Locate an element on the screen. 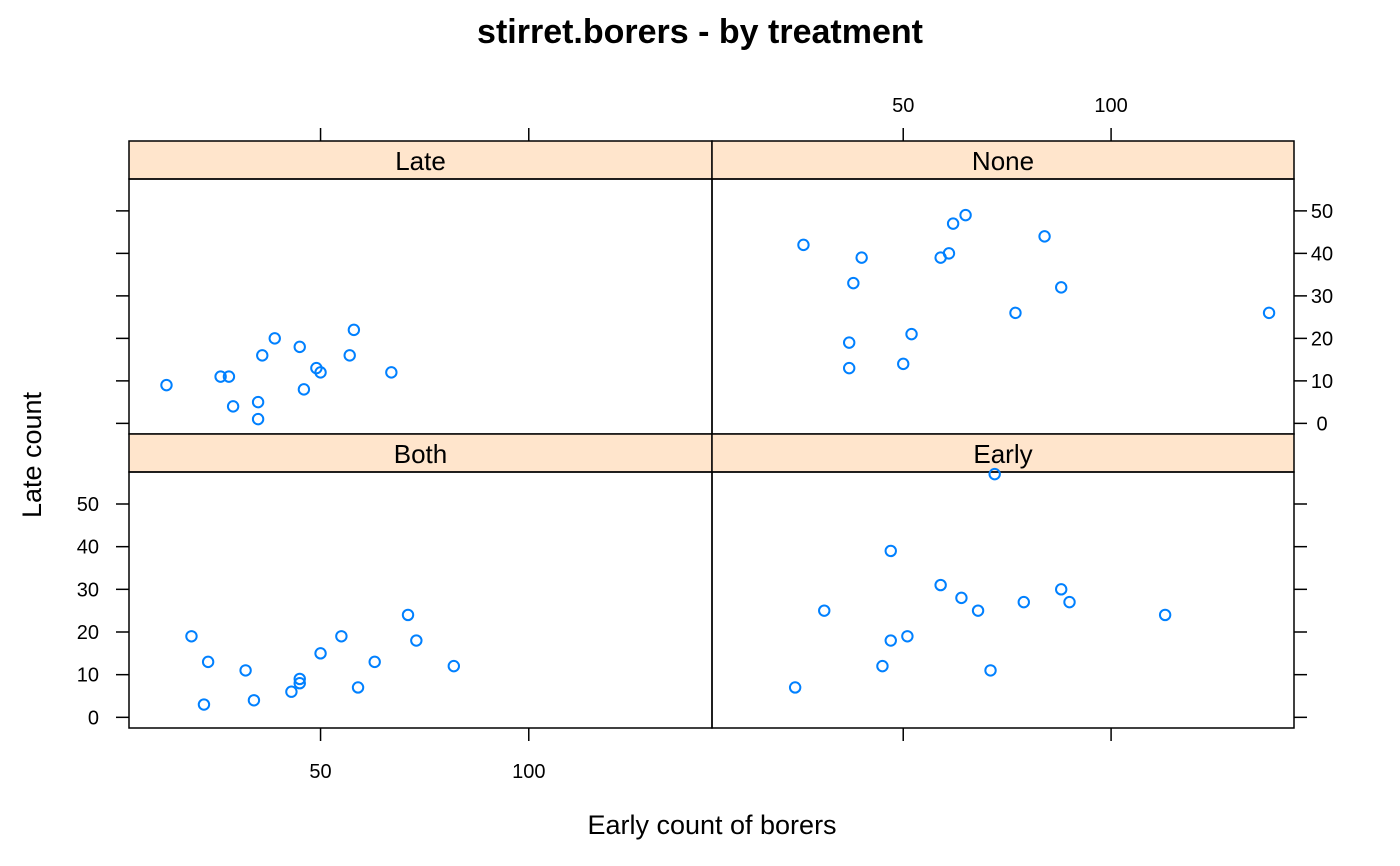  strip-label-late: Late is located at coordinates (420, 161).